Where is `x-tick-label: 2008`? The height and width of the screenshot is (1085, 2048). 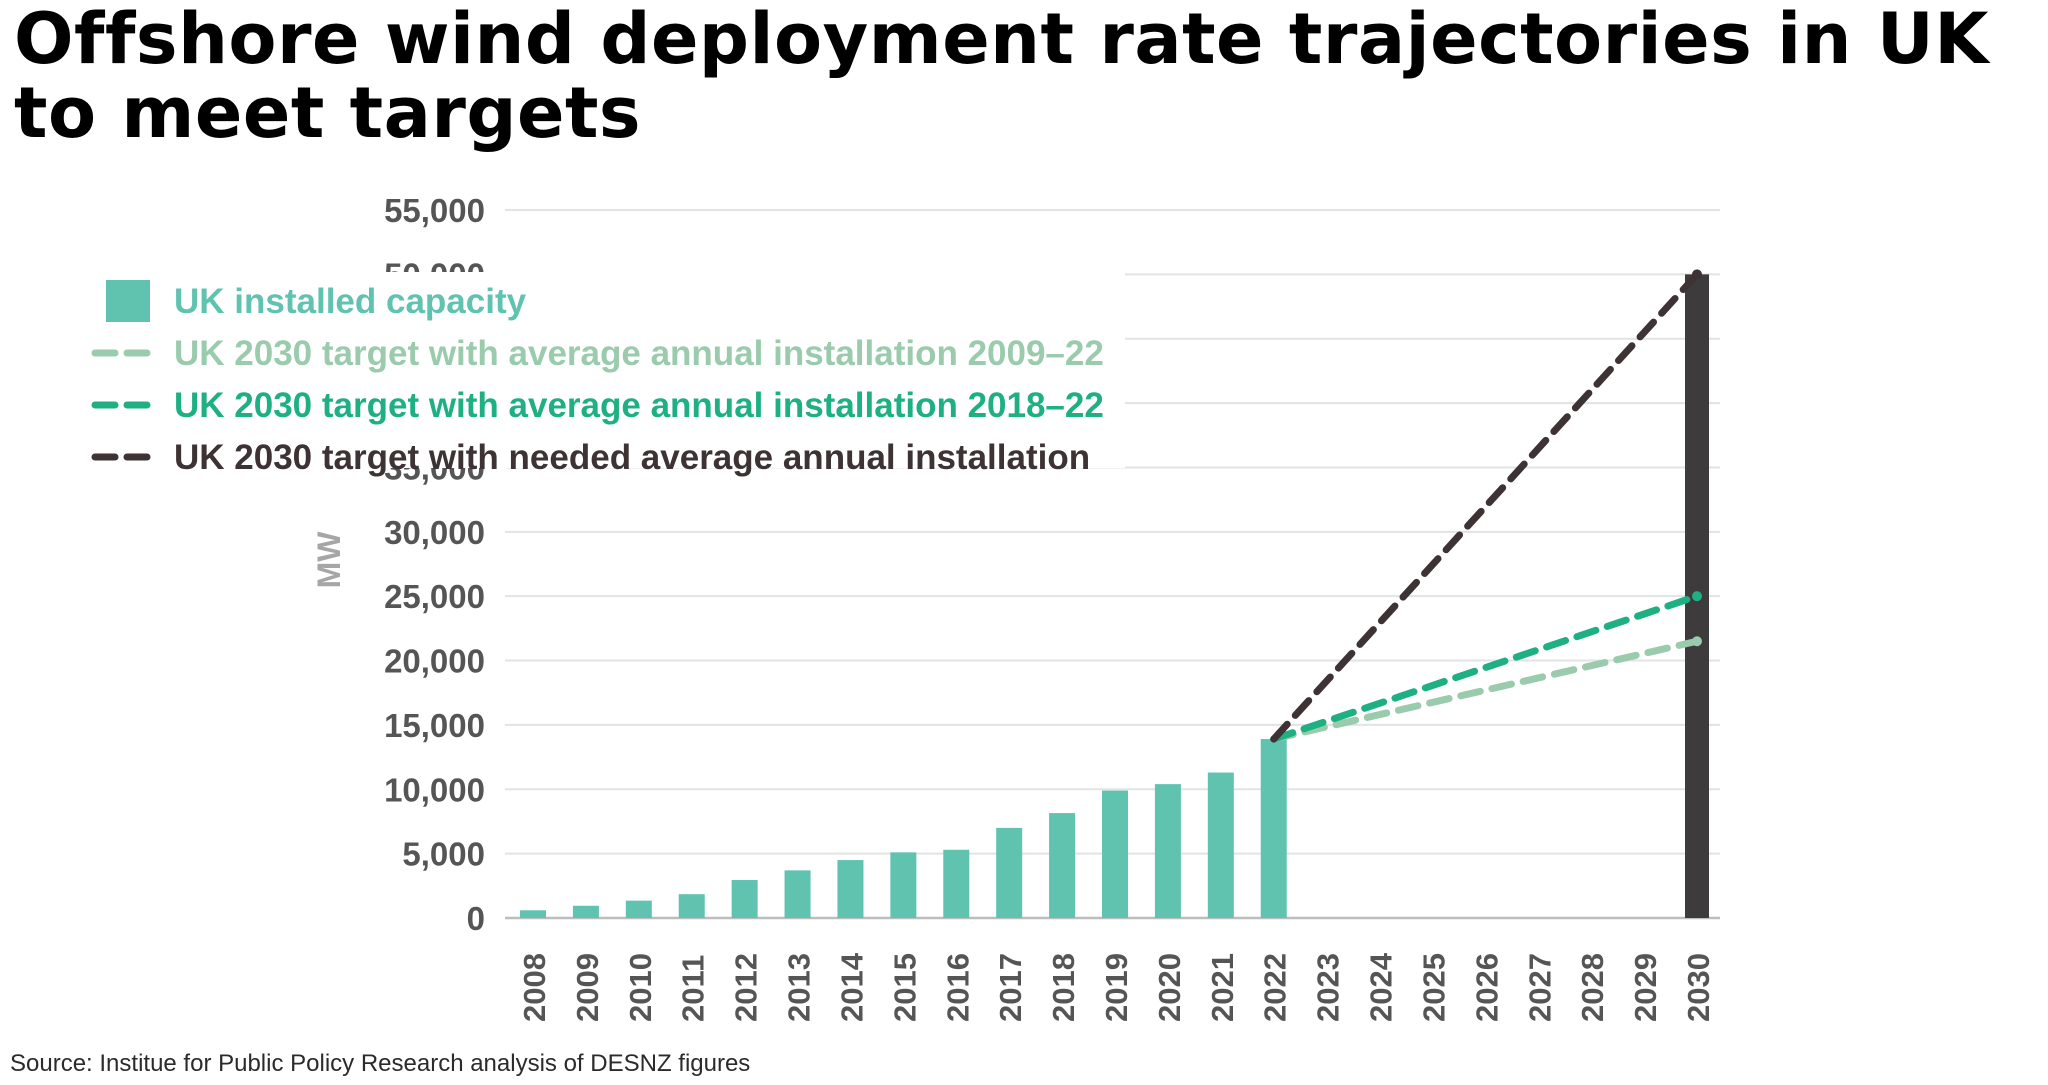
x-tick-label: 2008 is located at coordinates (534, 987).